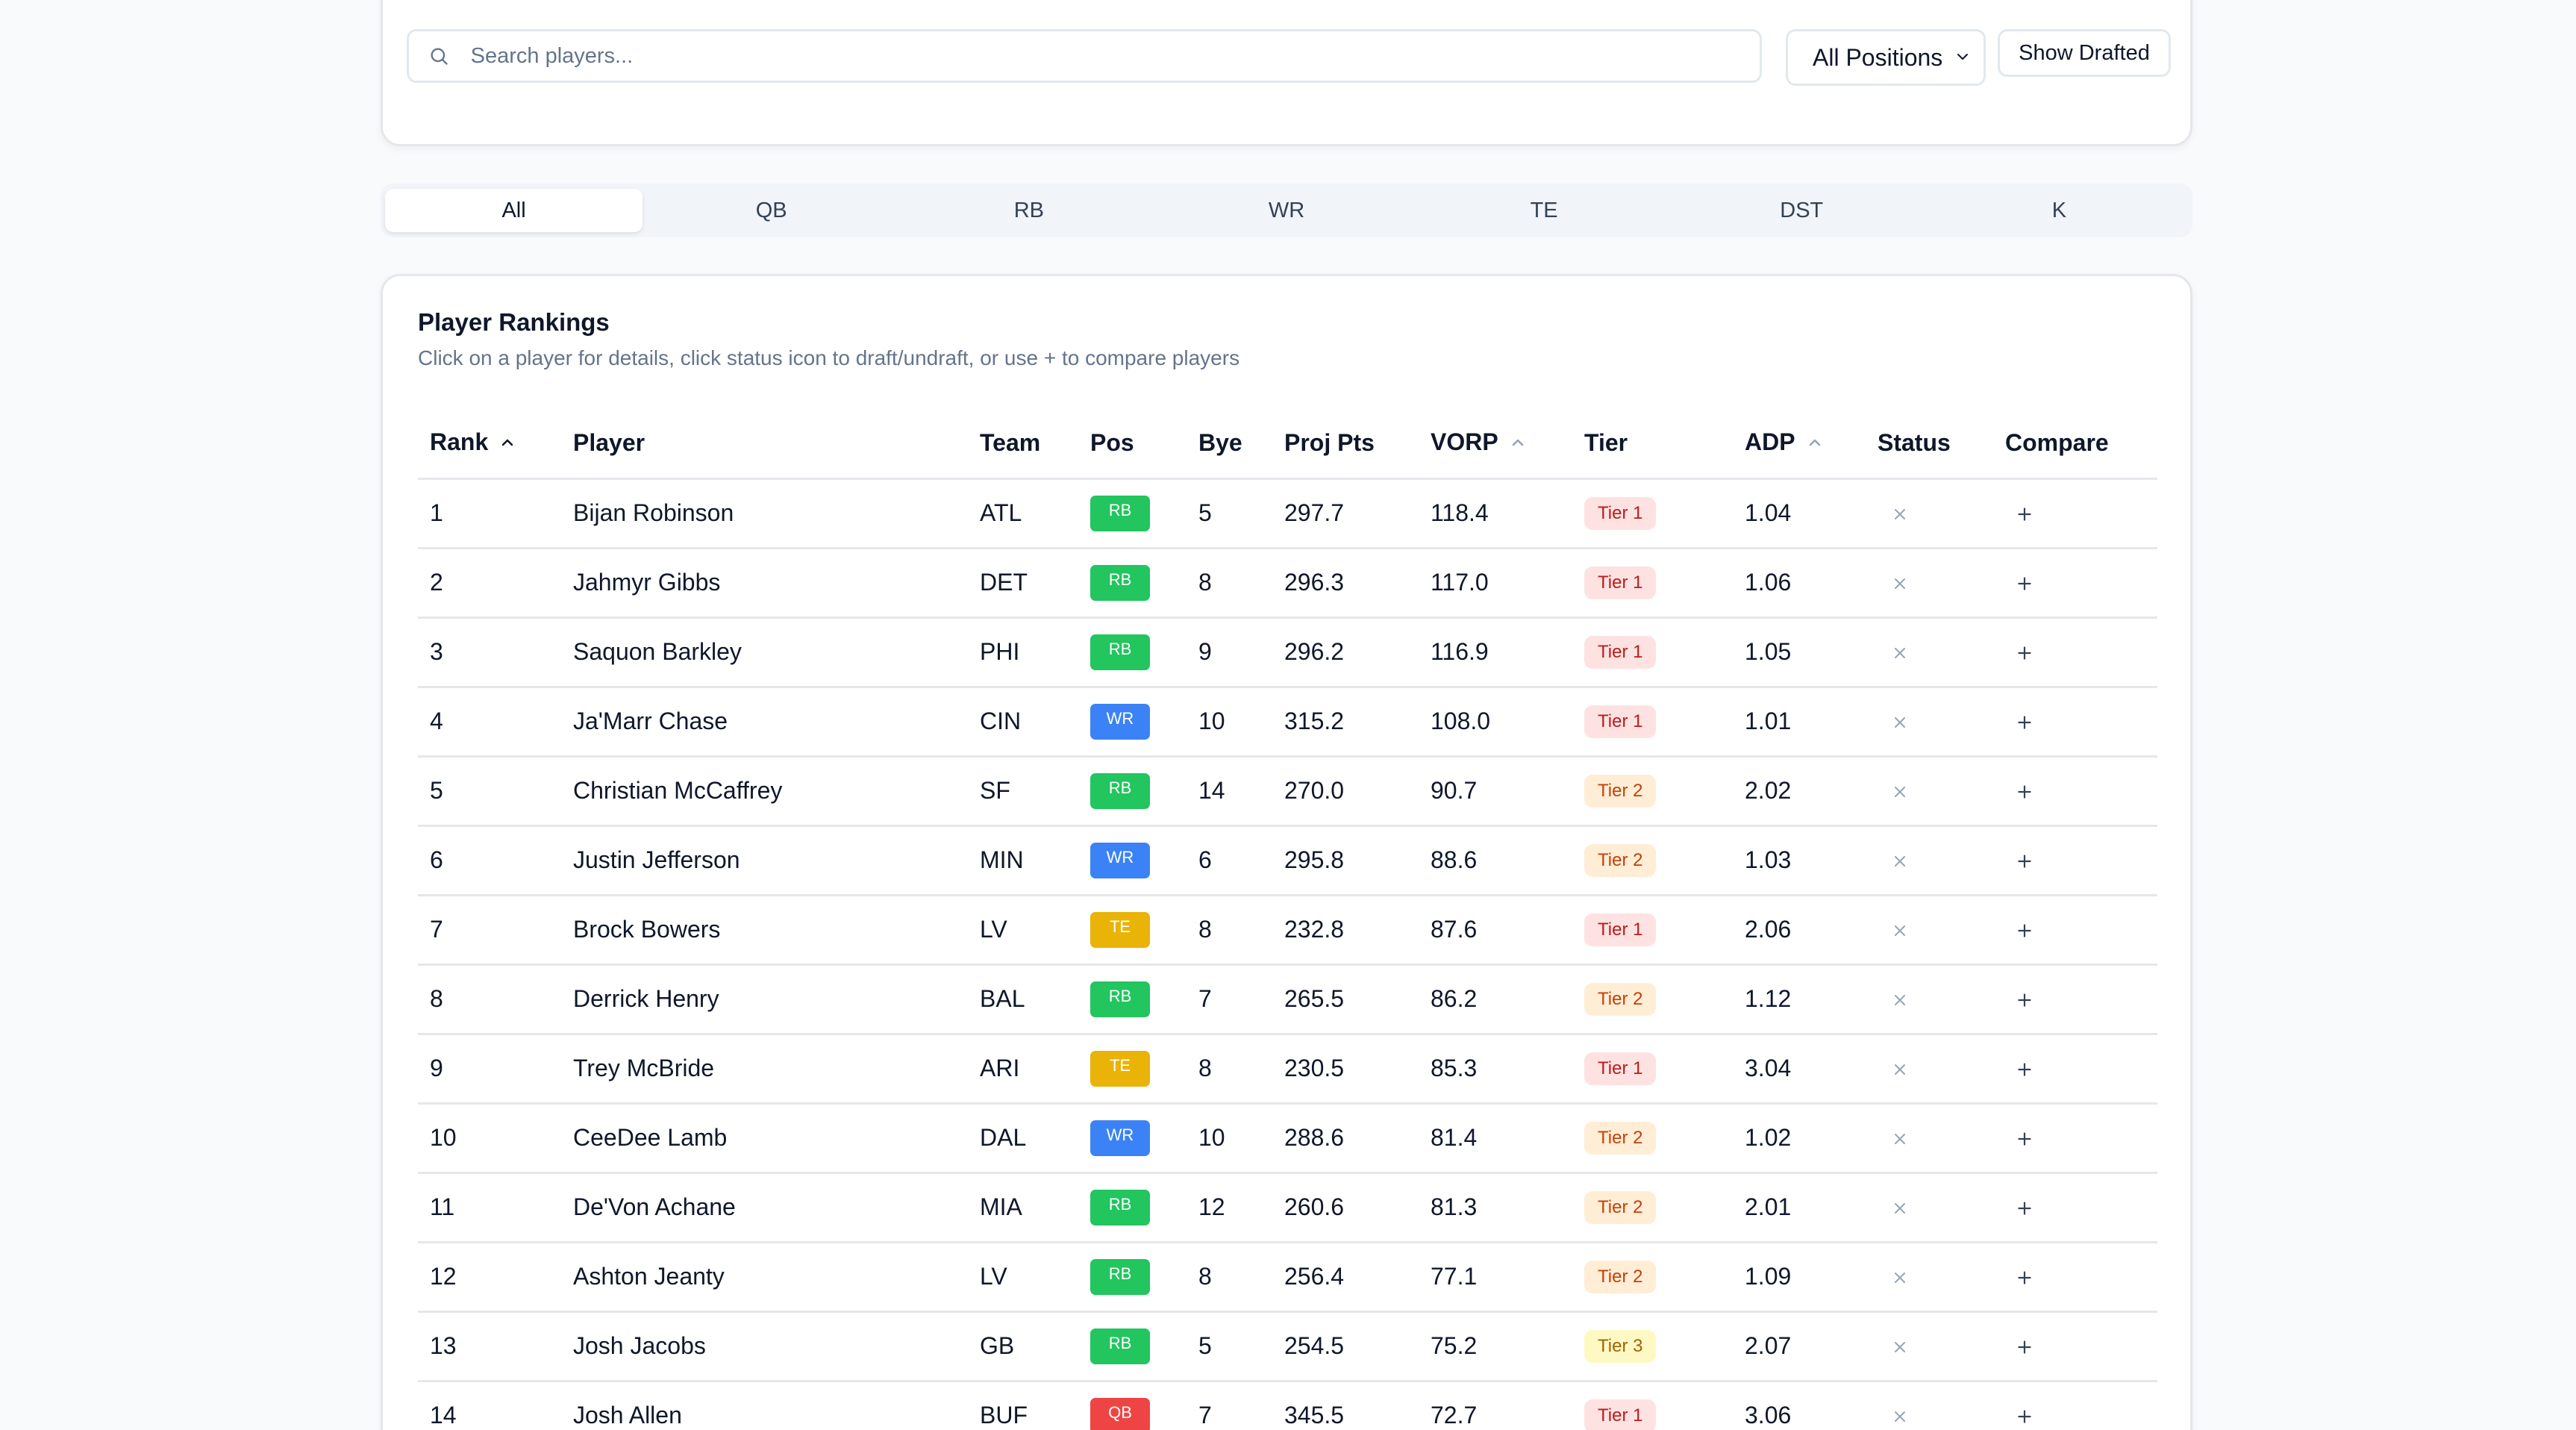 This screenshot has height=1430, width=2576. I want to click on table-row: 2 Jahmyr Gibbs DET RB 8 296.3 117.0 Tier 1 1.06, so click(1287, 583).